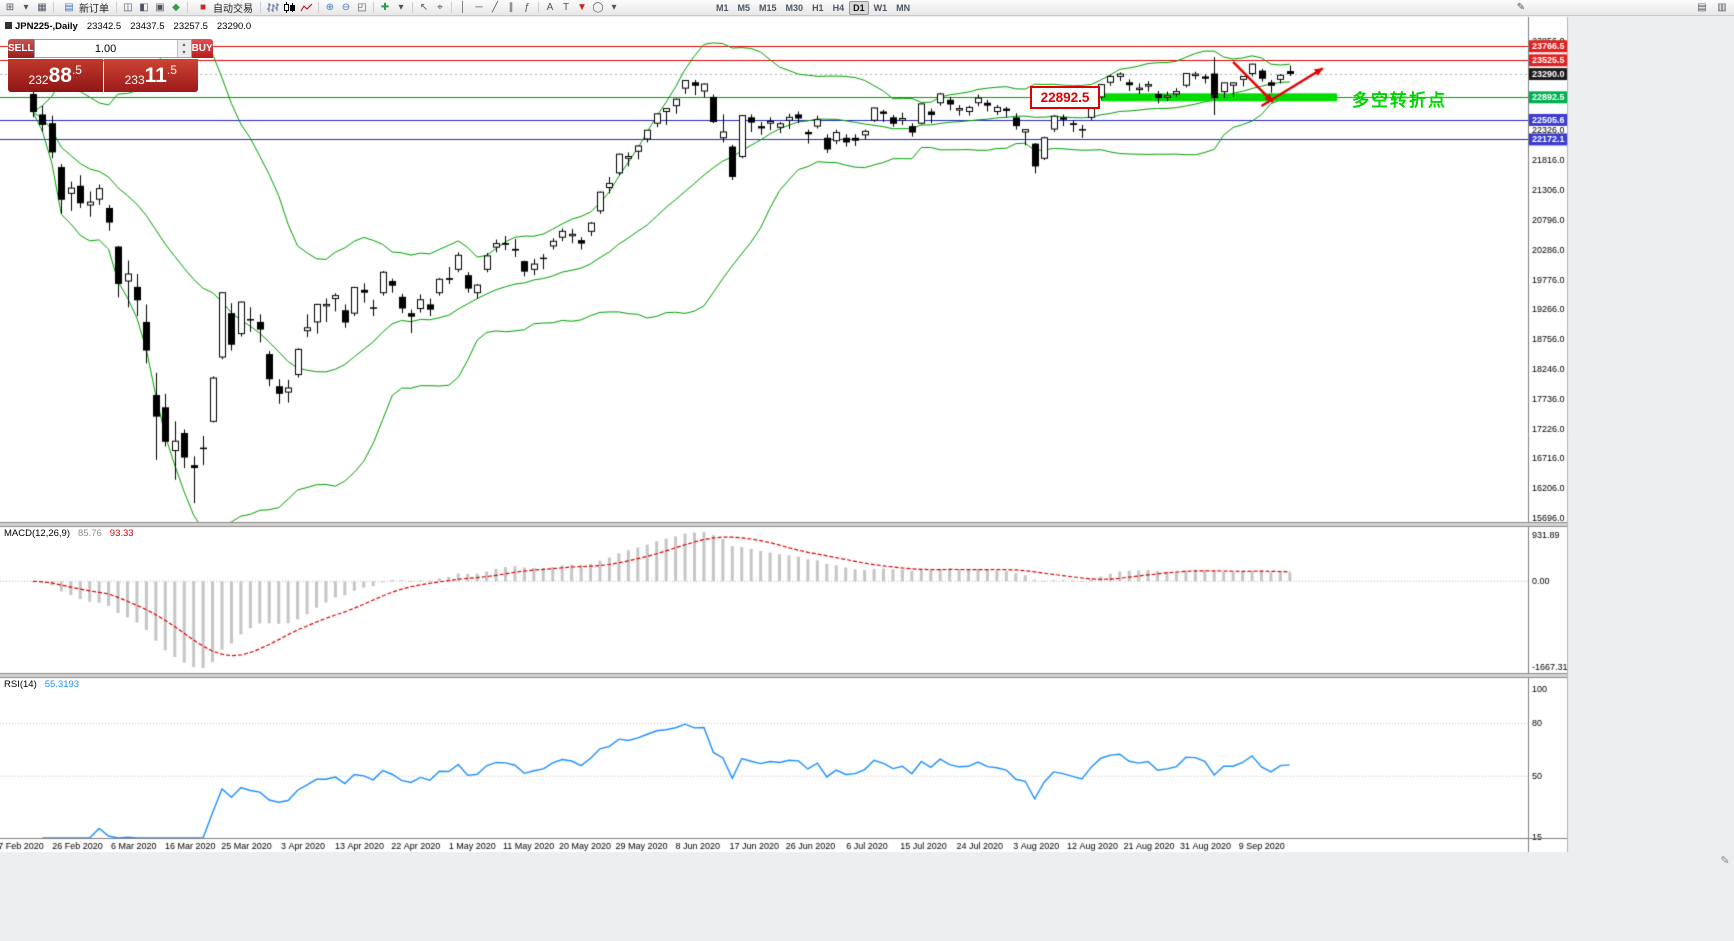 Image resolution: width=1734 pixels, height=941 pixels. I want to click on ohlc-close: 23290.0, so click(234, 26).